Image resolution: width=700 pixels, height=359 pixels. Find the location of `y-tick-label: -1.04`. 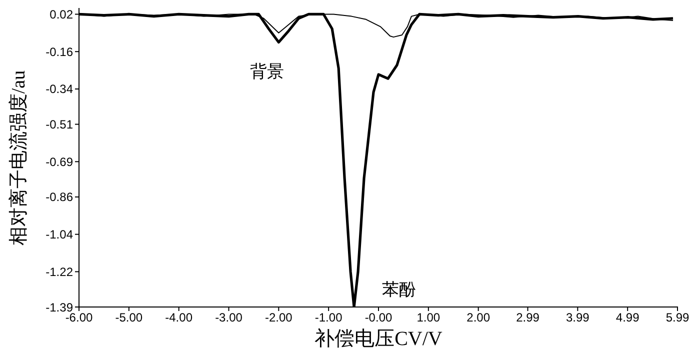

y-tick-label: -1.04 is located at coordinates (60, 235).